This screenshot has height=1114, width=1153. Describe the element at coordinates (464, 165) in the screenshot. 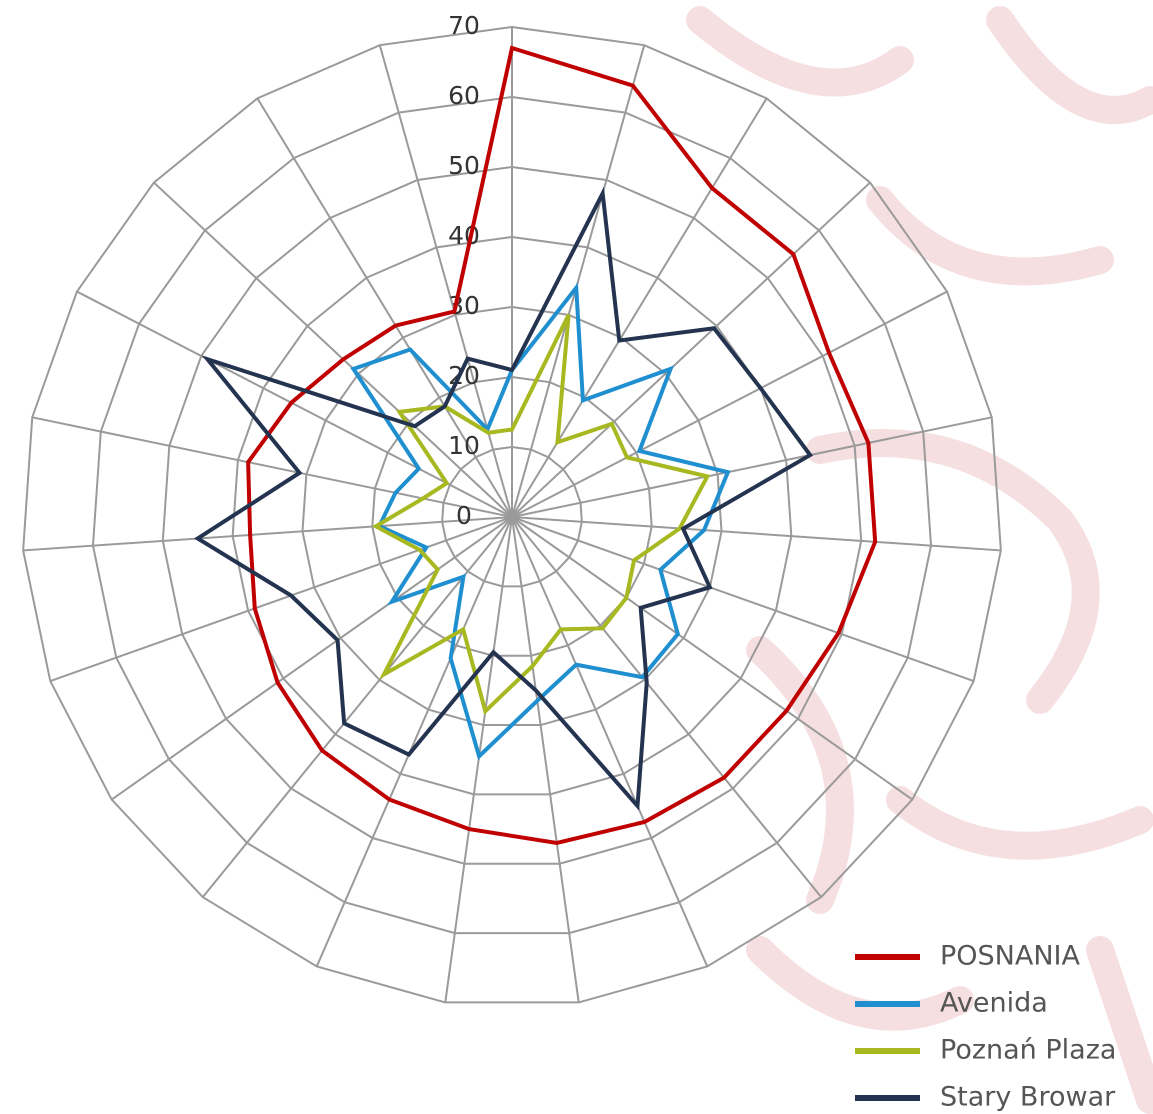

I see `y-tick-label: 50` at that location.